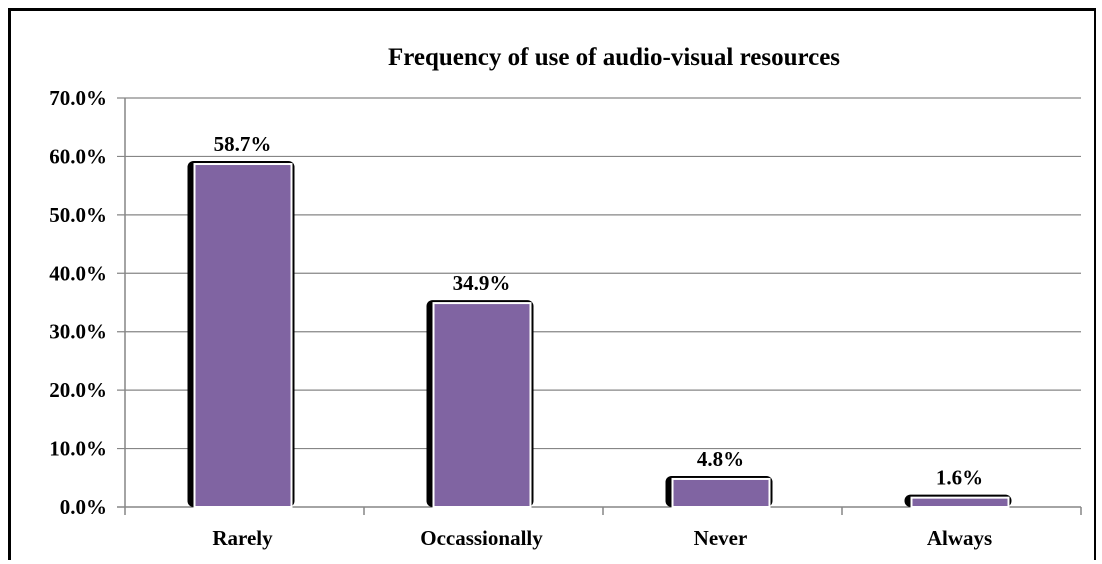 Image resolution: width=1102 pixels, height=564 pixels. Describe the element at coordinates (602, 538) in the screenshot. I see `x-axis-ticks: Rarely Occassionally Never Always` at that location.